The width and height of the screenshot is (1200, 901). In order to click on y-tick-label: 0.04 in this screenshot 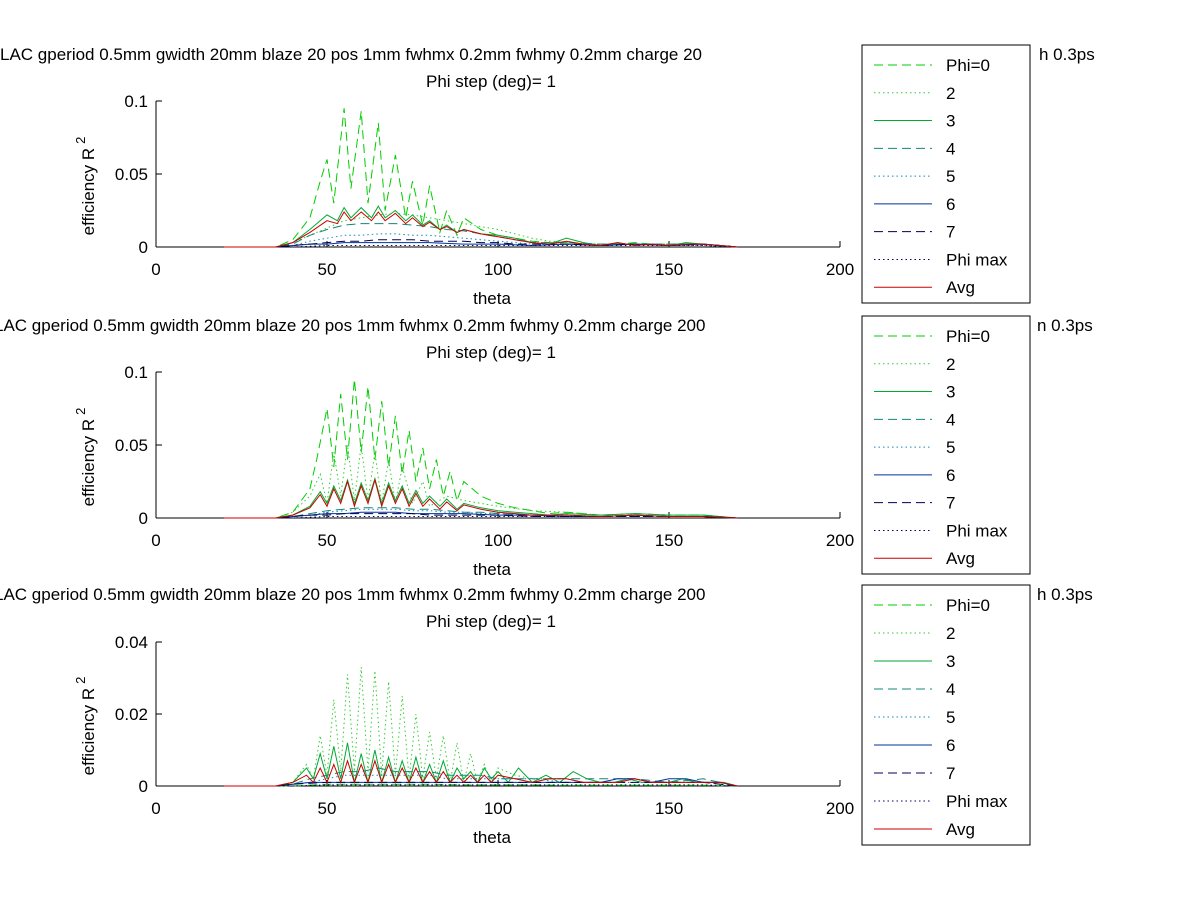, I will do `click(131, 642)`.